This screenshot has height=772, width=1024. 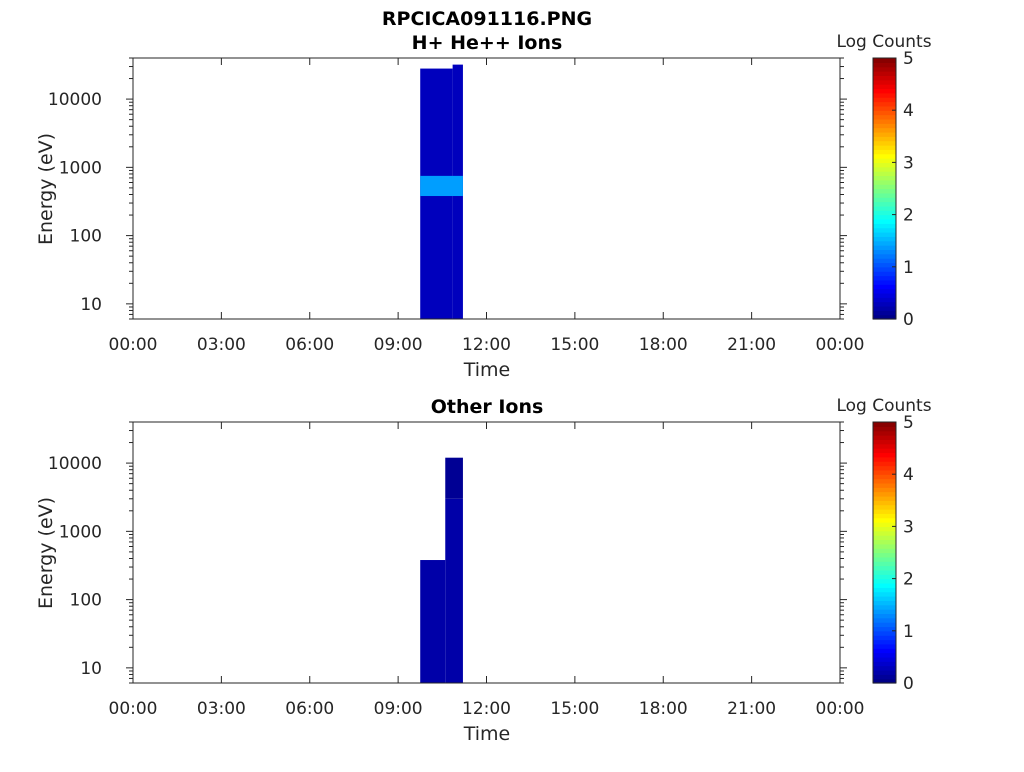 What do you see at coordinates (487, 370) in the screenshot?
I see `x-axis-label: Time` at bounding box center [487, 370].